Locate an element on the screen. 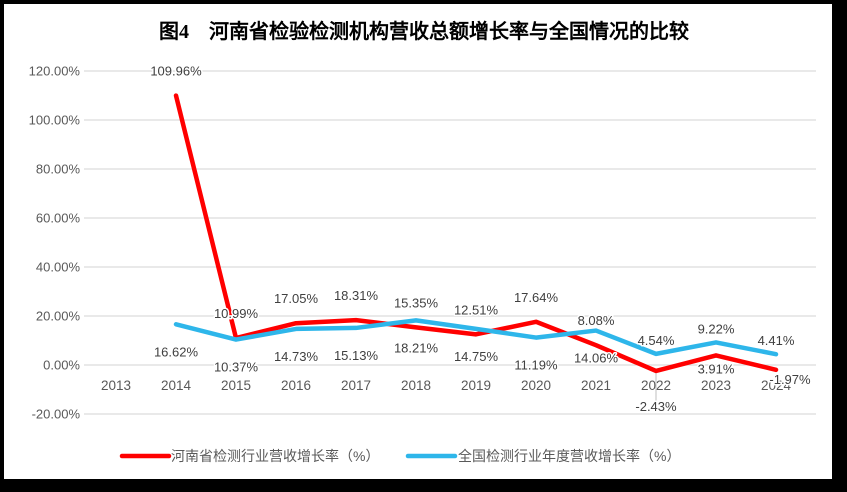 The width and height of the screenshot is (847, 492). data-label: 14.75% is located at coordinates (476, 356).